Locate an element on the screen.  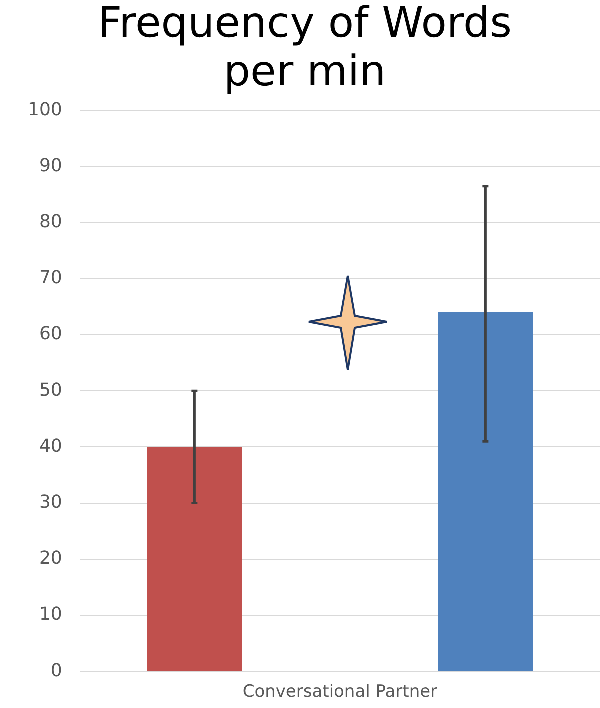
y-tick-label: 10 is located at coordinates (50, 615).